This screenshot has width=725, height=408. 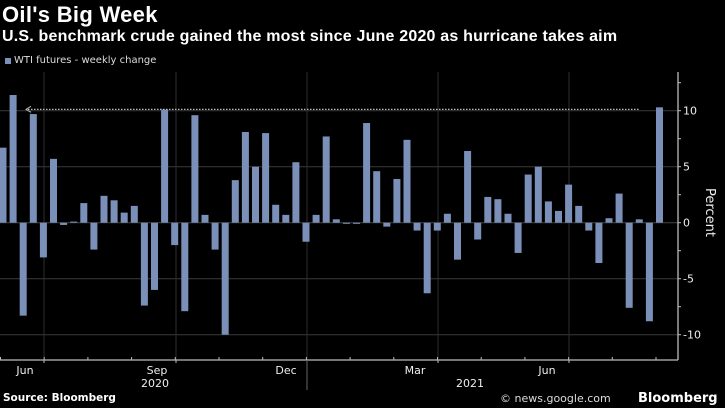 What do you see at coordinates (415, 370) in the screenshot?
I see `x-tick-label: Mar` at bounding box center [415, 370].